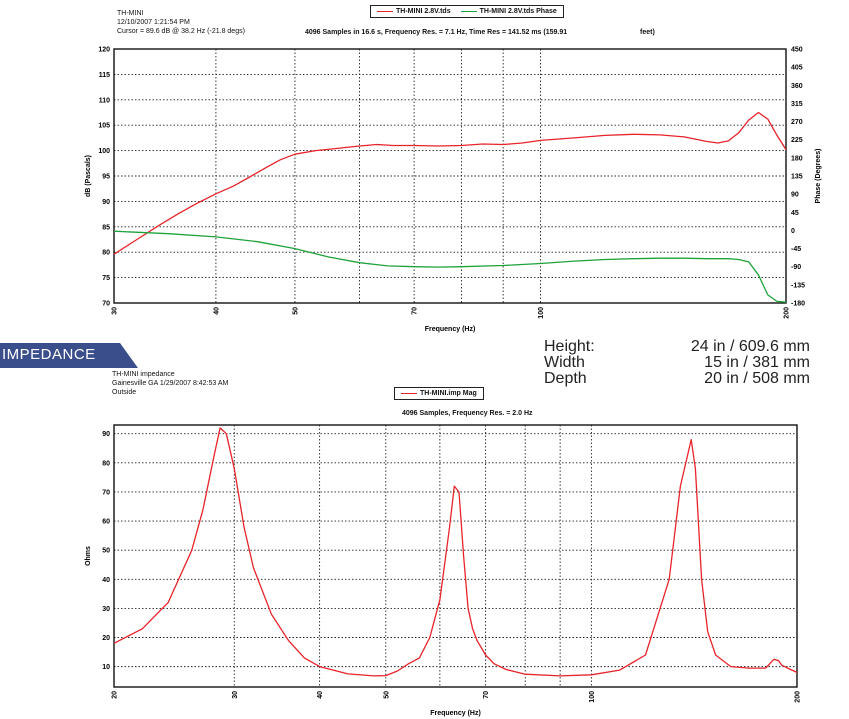 This screenshot has width=849, height=719. I want to click on impedance-y-tick-label: 80, so click(106, 463).